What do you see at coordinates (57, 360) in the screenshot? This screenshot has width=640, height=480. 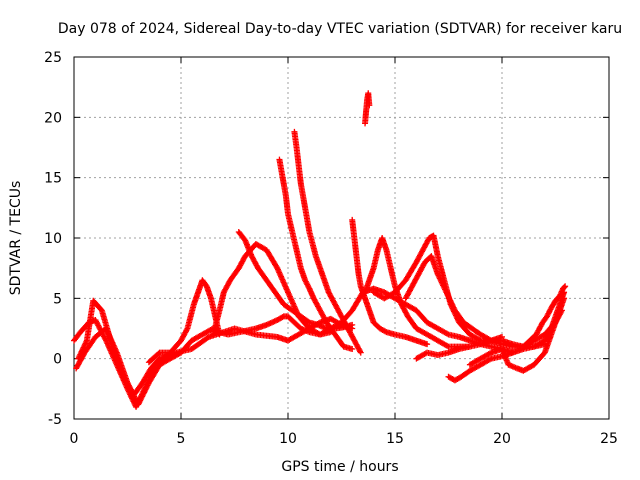 I see `y-tick-label: 0` at bounding box center [57, 360].